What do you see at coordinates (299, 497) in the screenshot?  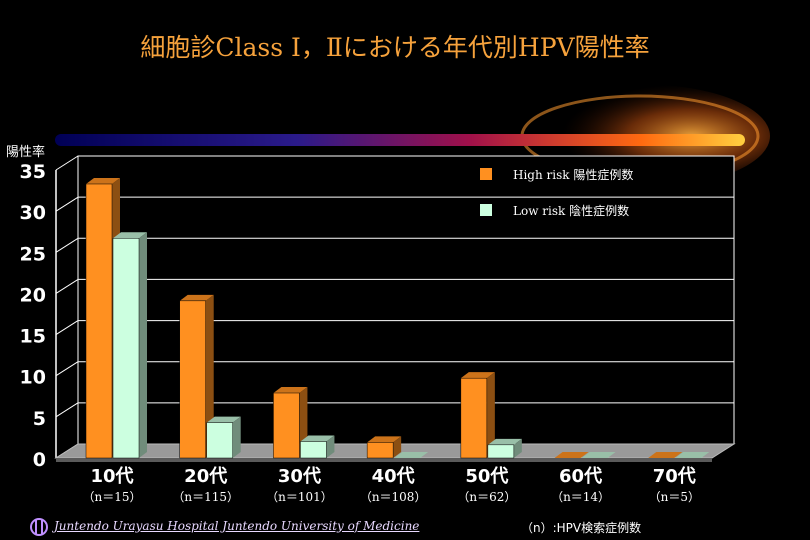 I see `sample-size-label: （n＝101）` at bounding box center [299, 497].